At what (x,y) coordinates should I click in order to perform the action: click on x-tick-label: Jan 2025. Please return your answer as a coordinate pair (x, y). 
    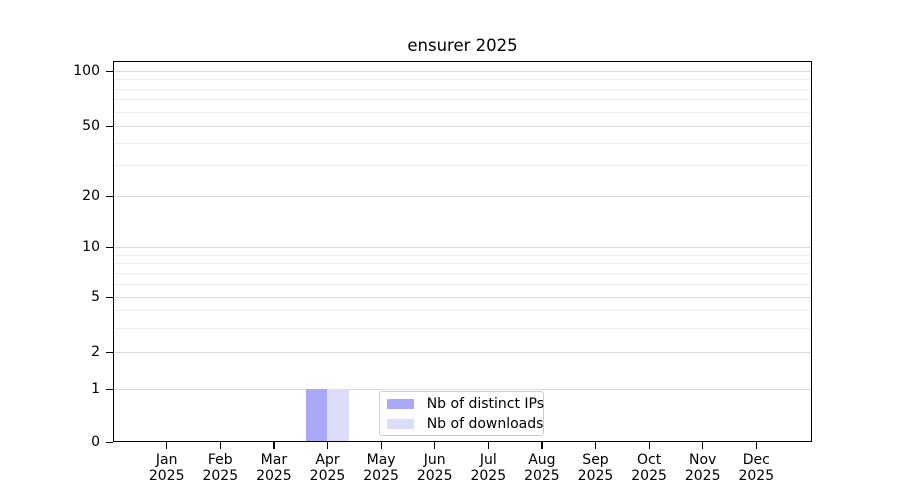
    Looking at the image, I should click on (167, 468).